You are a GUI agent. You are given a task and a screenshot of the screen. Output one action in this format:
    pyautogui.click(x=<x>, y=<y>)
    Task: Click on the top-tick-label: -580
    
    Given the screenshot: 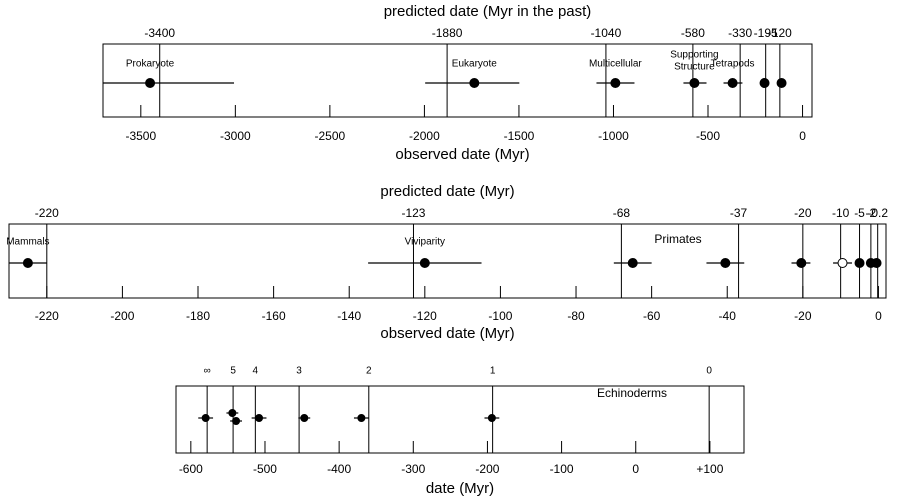 What is the action you would take?
    pyautogui.click(x=693, y=33)
    